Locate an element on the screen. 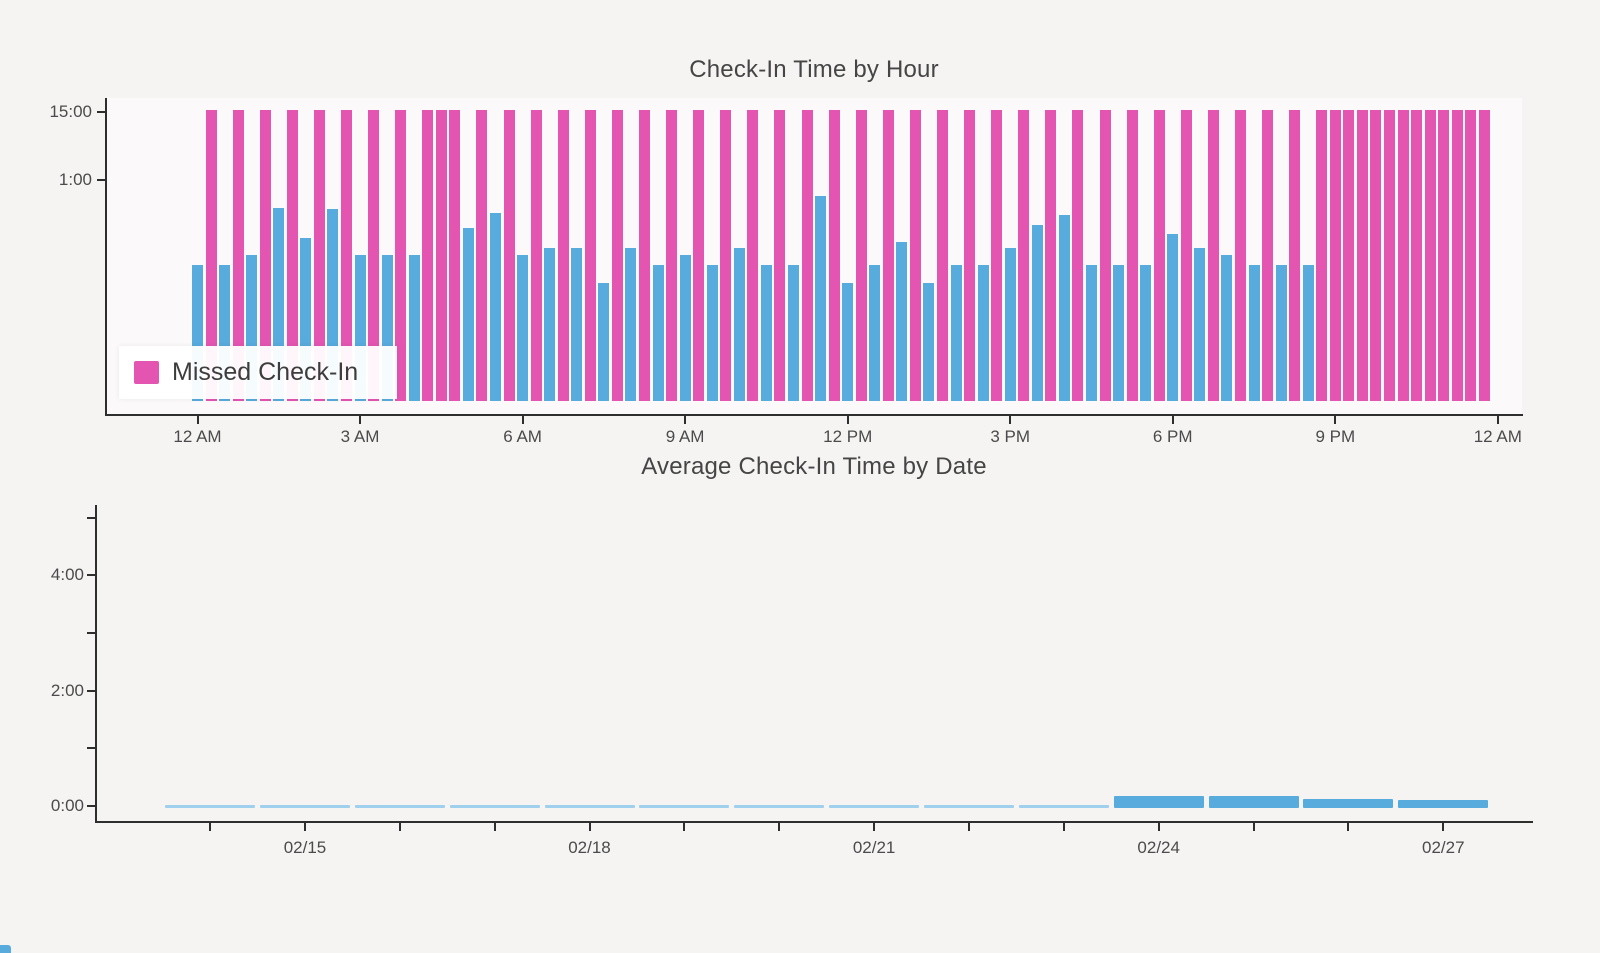 This screenshot has height=953, width=1600. legend-missed-checkin: Missed Check-In is located at coordinates (258, 372).